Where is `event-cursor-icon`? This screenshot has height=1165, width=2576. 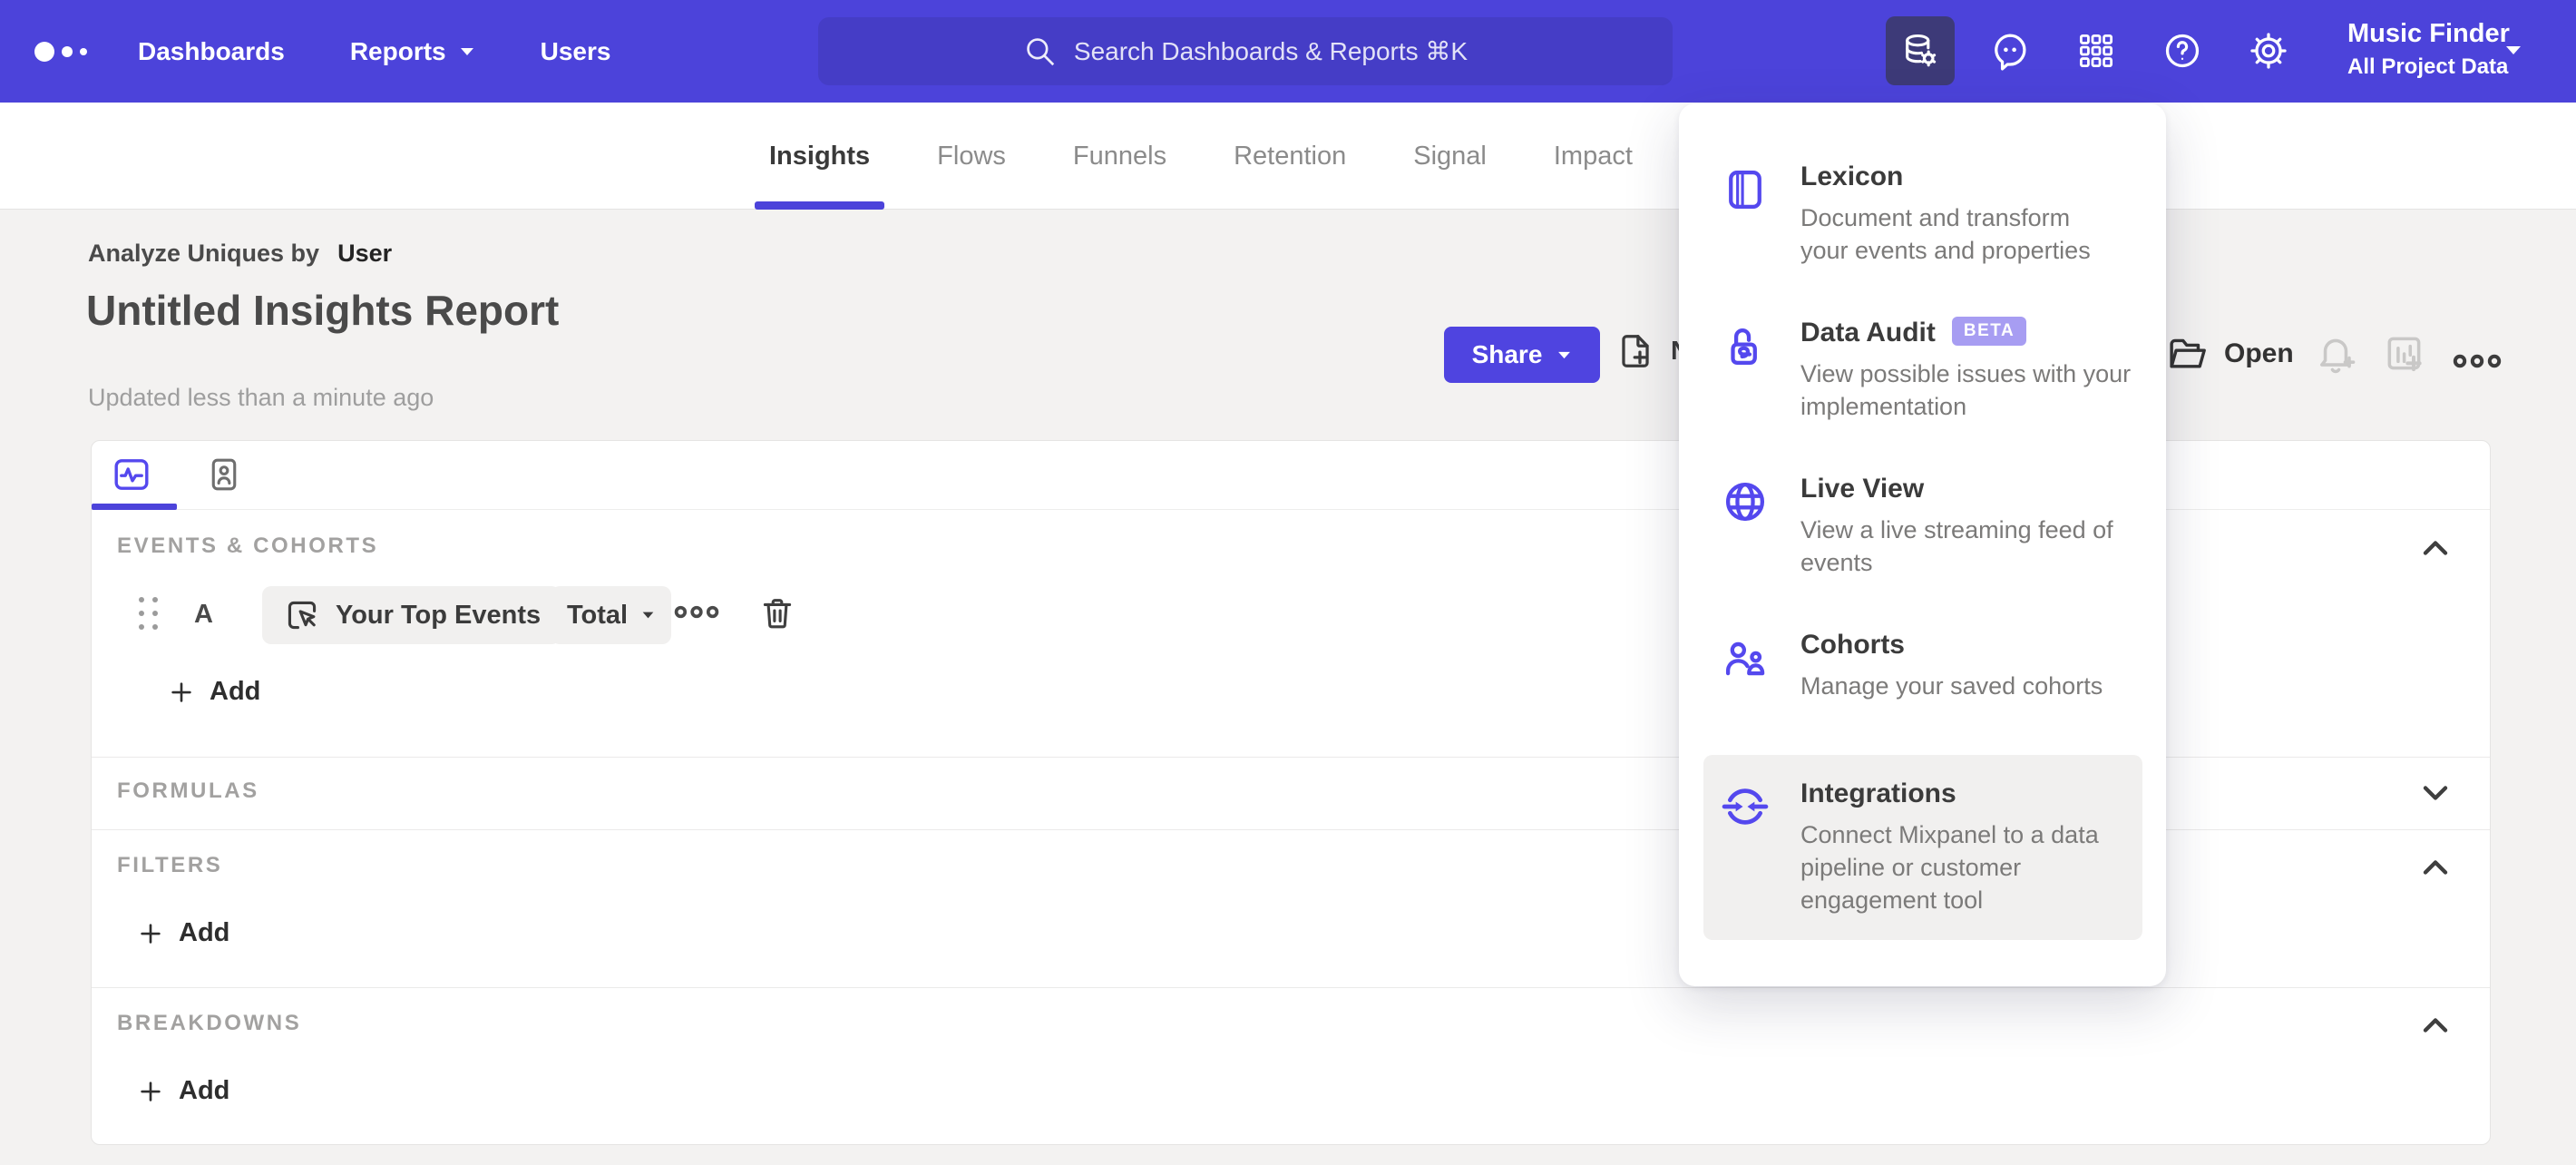 event-cursor-icon is located at coordinates (302, 615).